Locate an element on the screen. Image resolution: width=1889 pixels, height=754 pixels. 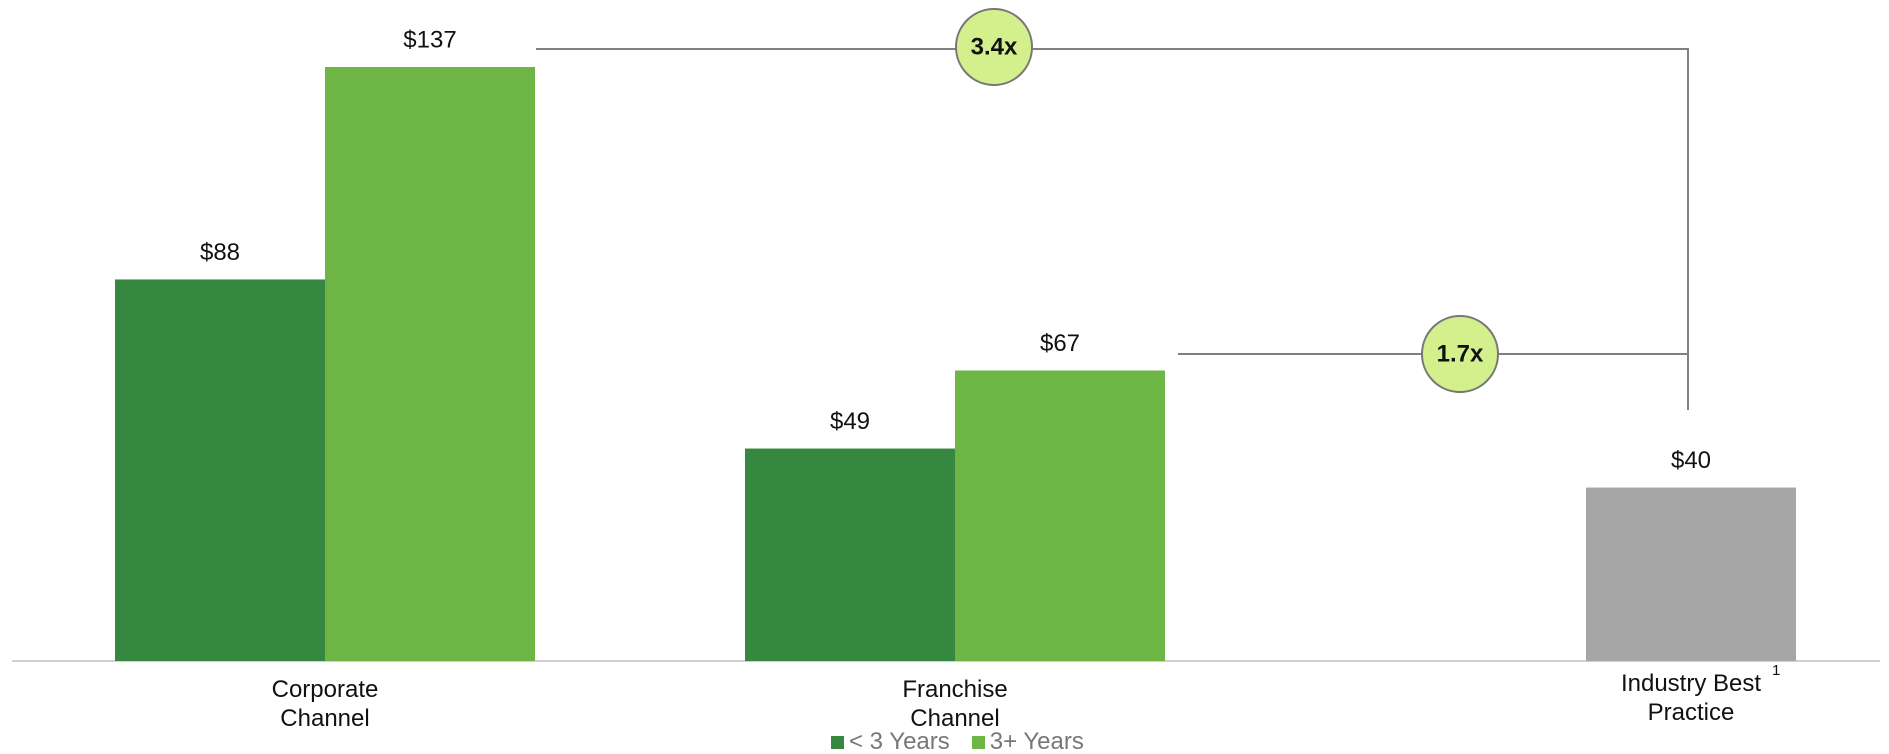
footnote-marker: 1 is located at coordinates (1776, 670).